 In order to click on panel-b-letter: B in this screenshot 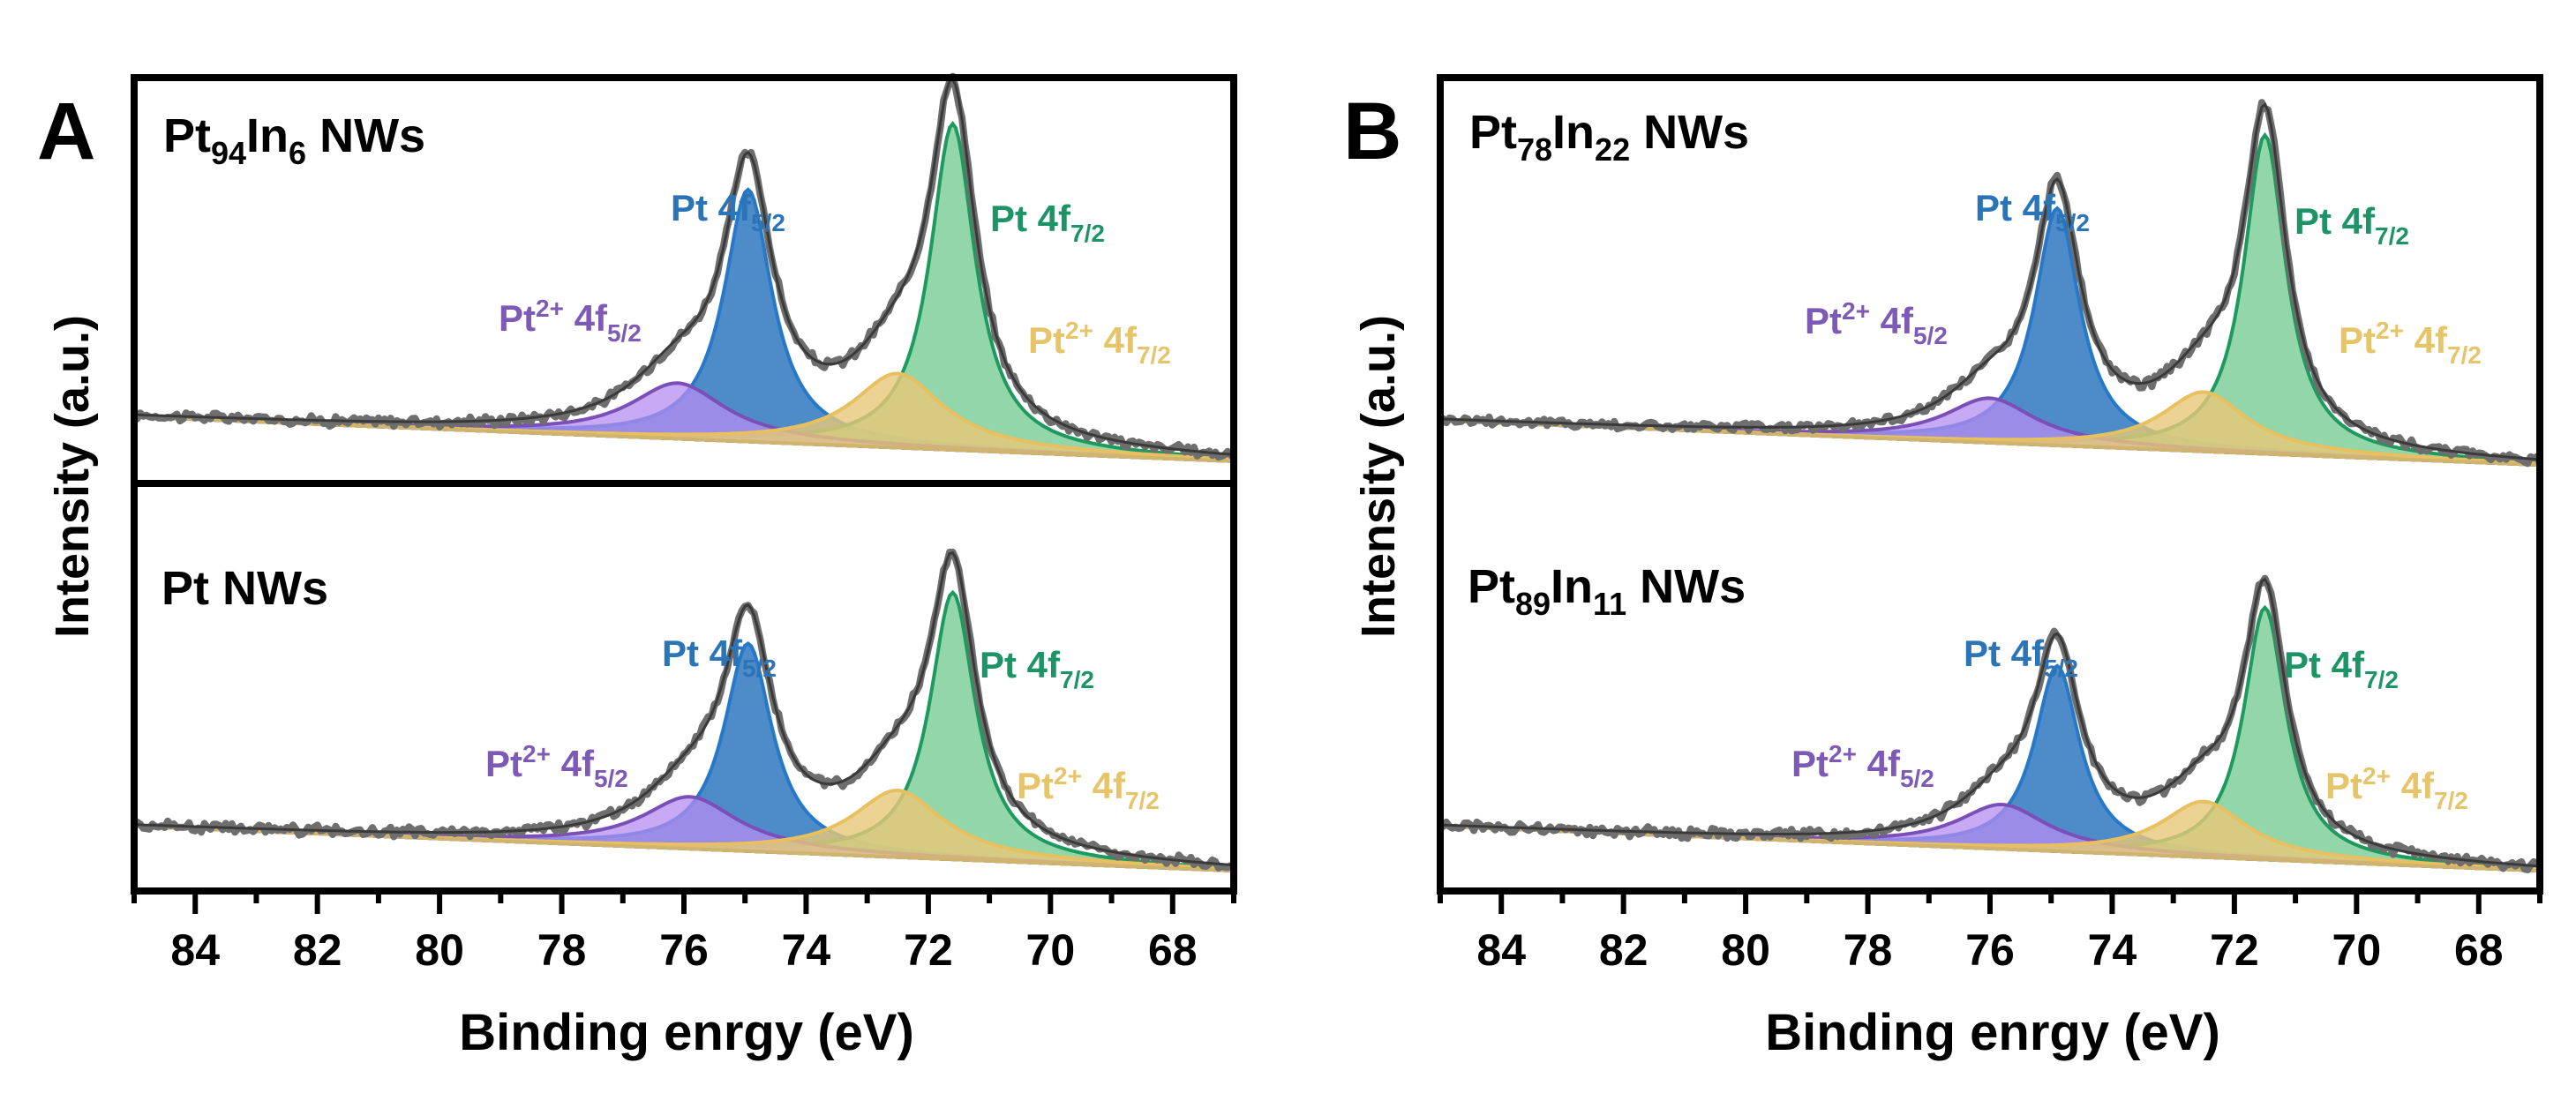, I will do `click(1372, 131)`.